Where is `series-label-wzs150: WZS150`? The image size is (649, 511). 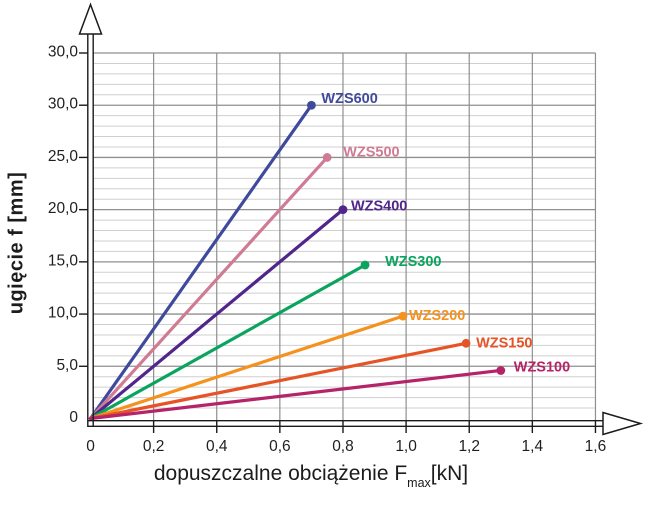
series-label-wzs150: WZS150 is located at coordinates (504, 343).